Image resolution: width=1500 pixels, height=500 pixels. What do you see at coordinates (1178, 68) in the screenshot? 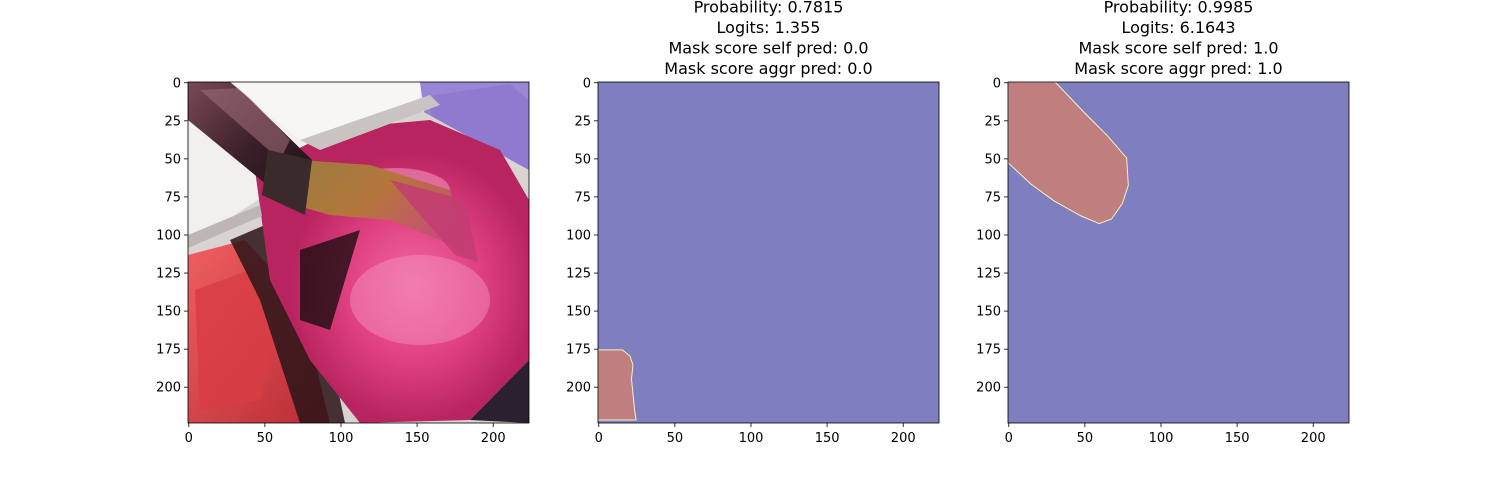
I see `title-line: Mask score aggr pred: 1.0` at bounding box center [1178, 68].